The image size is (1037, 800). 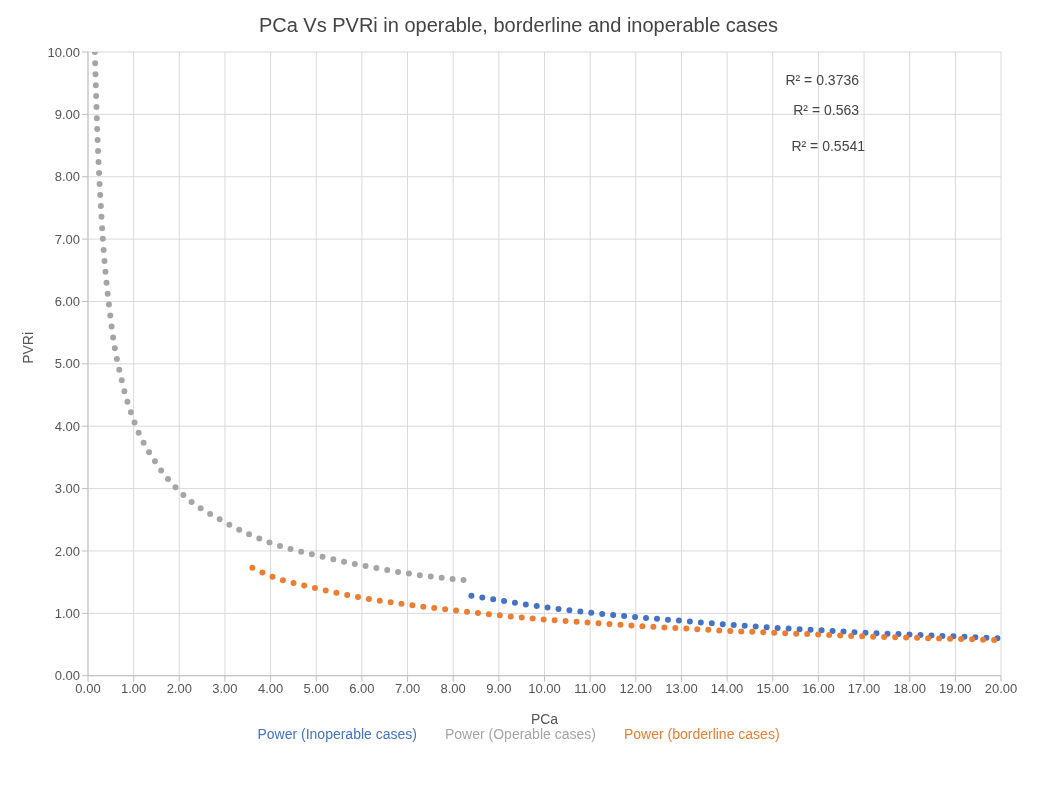 I want to click on x-tick-label: 13.00, so click(x=681, y=688).